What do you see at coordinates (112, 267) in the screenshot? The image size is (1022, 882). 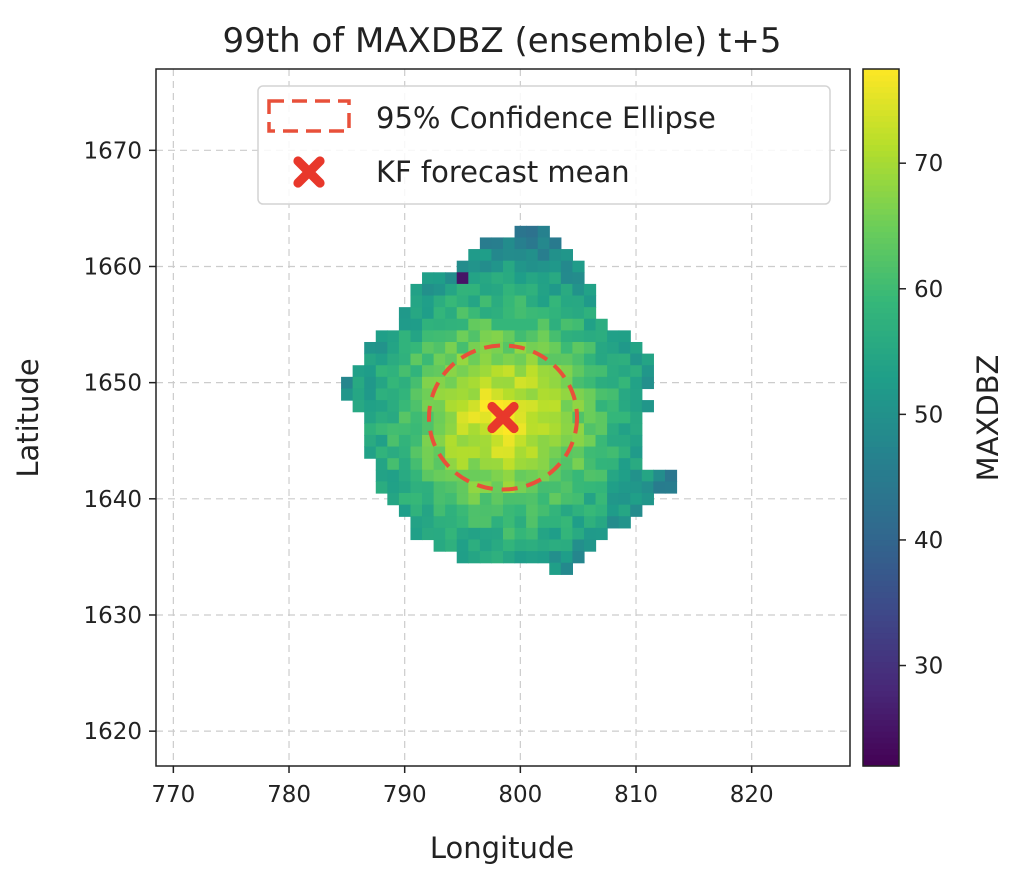 I see `y-tick-label: 1660` at bounding box center [112, 267].